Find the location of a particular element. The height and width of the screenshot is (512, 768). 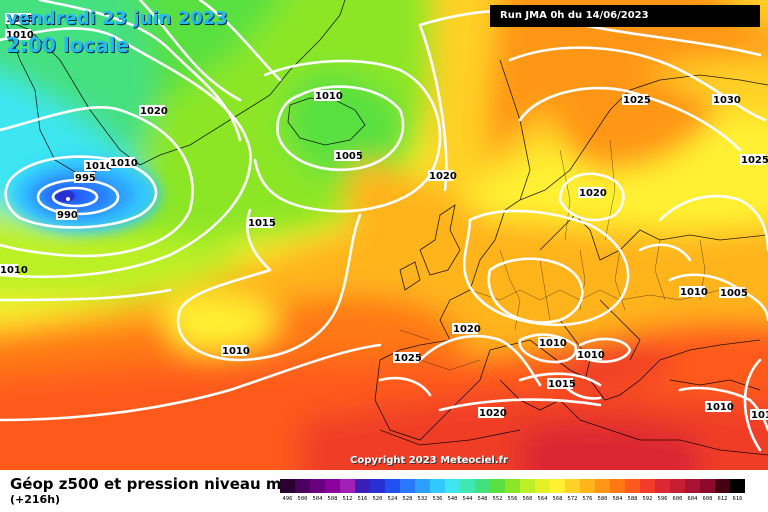

isobar-label: 1030 is located at coordinates (726, 100).